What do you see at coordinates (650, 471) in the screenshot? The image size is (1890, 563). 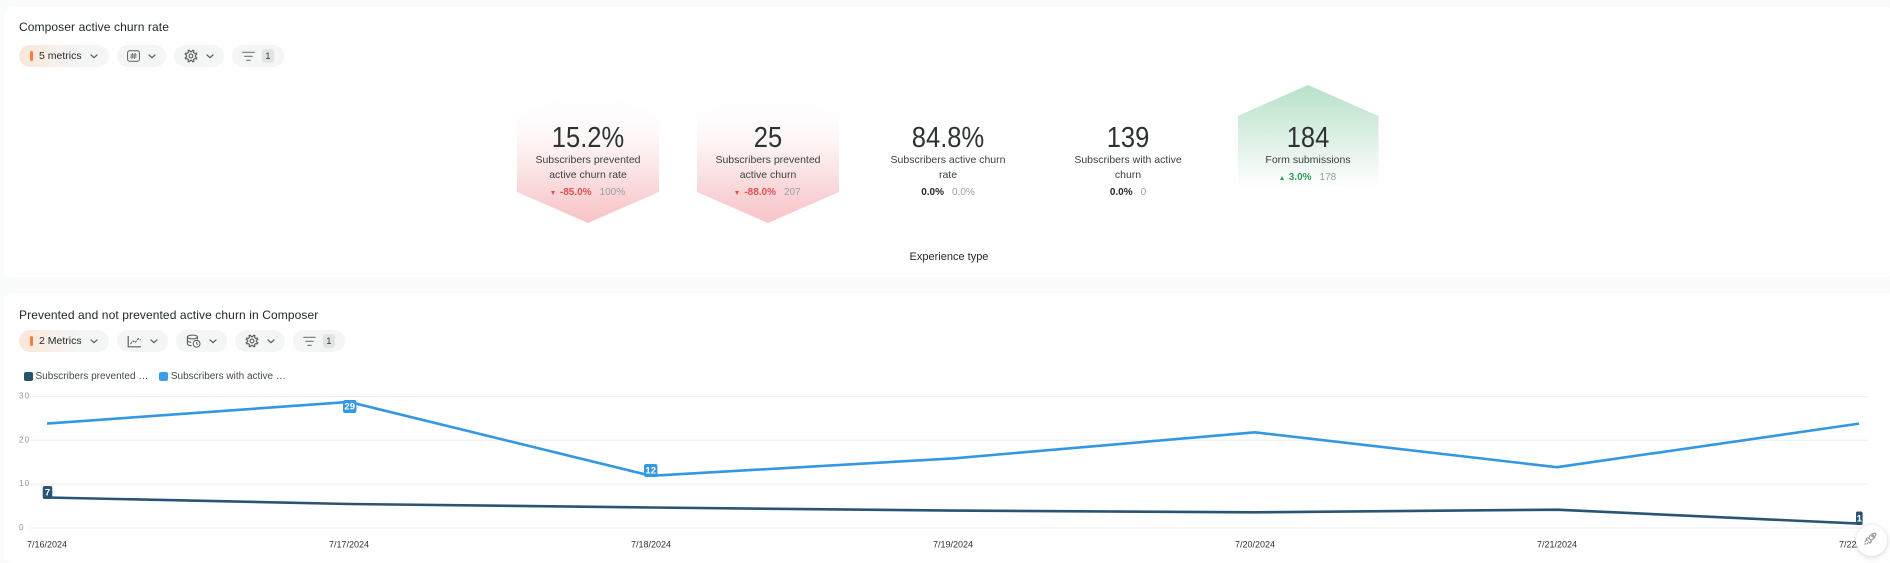 I see `svg-text: 12` at bounding box center [650, 471].